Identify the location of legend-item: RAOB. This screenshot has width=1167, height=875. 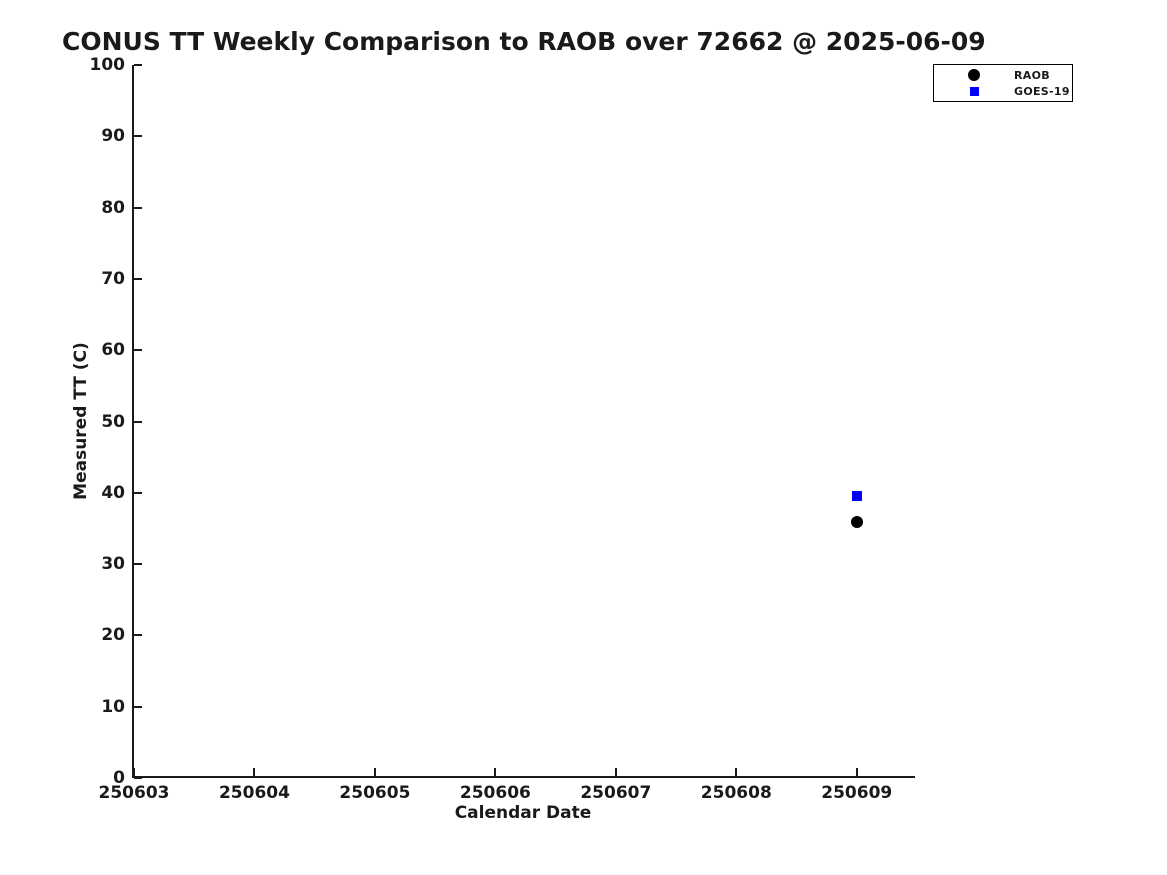
(1003, 75).